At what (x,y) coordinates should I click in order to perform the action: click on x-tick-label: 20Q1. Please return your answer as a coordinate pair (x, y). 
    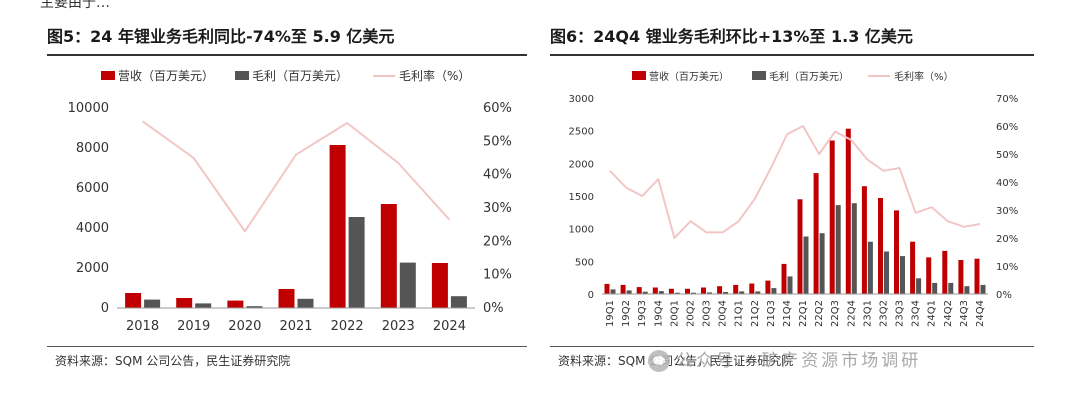
    Looking at the image, I should click on (674, 313).